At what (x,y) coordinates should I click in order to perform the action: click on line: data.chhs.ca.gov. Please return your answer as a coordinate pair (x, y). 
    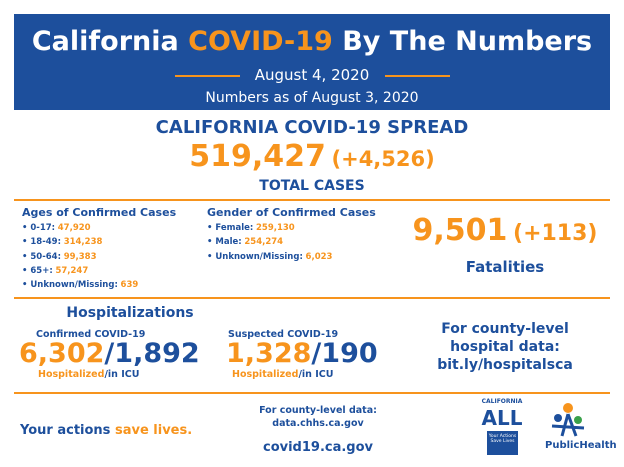
    Looking at the image, I should click on (318, 423).